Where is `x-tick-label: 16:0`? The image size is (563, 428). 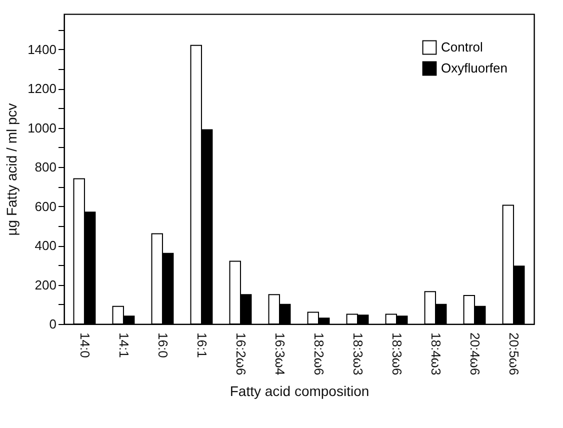
x-tick-label: 16:0 is located at coordinates (162, 345).